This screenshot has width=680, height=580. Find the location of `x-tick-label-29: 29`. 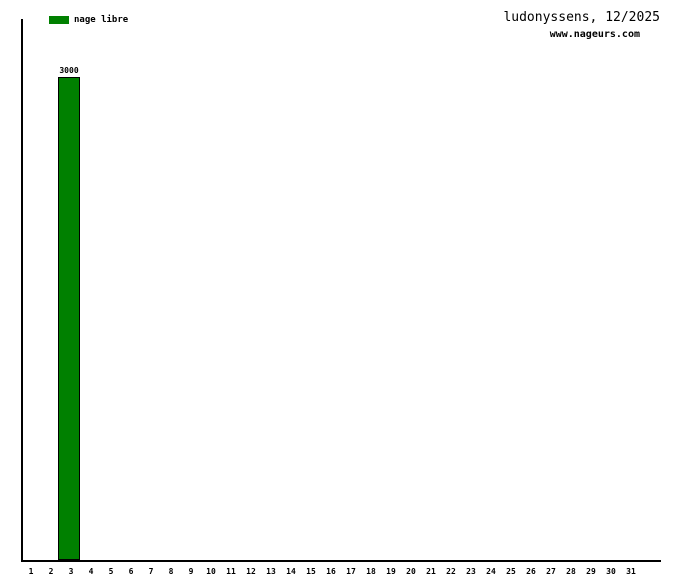

x-tick-label-29: 29 is located at coordinates (591, 571).